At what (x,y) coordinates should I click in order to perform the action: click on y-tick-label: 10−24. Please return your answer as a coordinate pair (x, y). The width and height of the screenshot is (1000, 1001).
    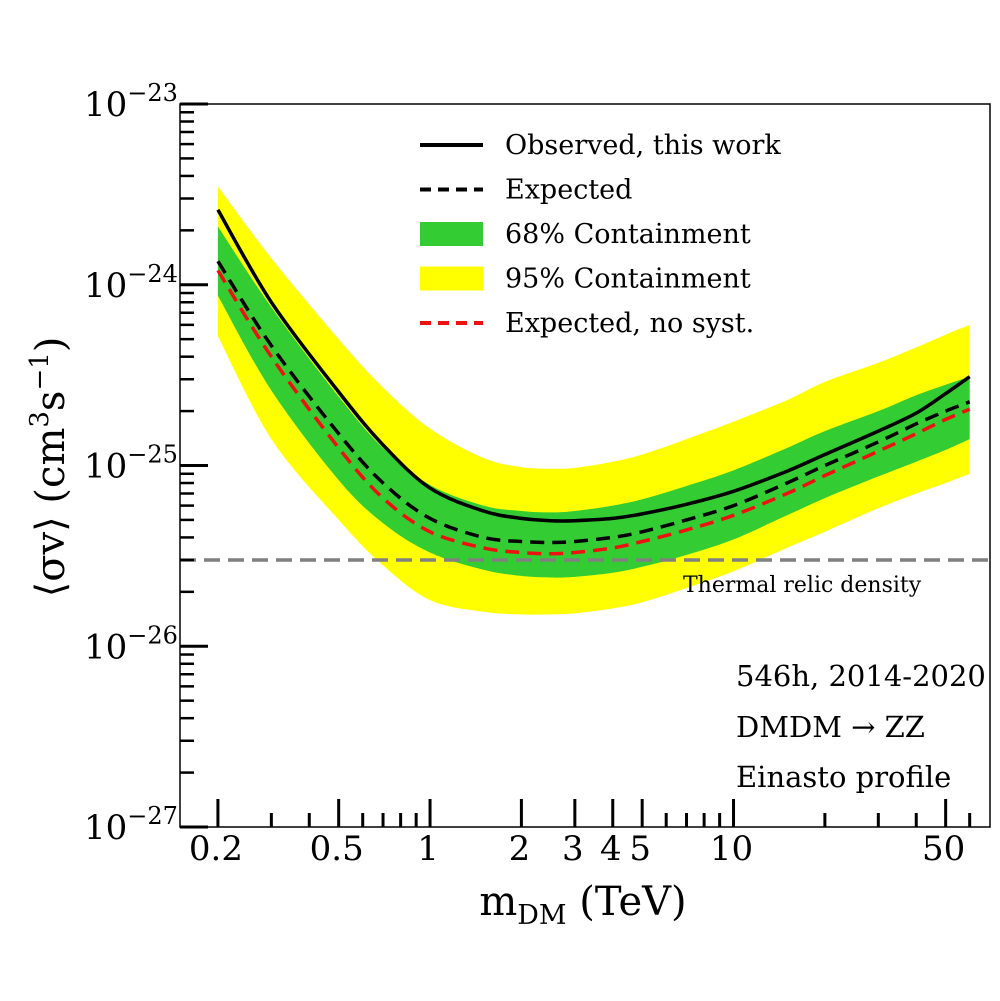
    Looking at the image, I should click on (131, 283).